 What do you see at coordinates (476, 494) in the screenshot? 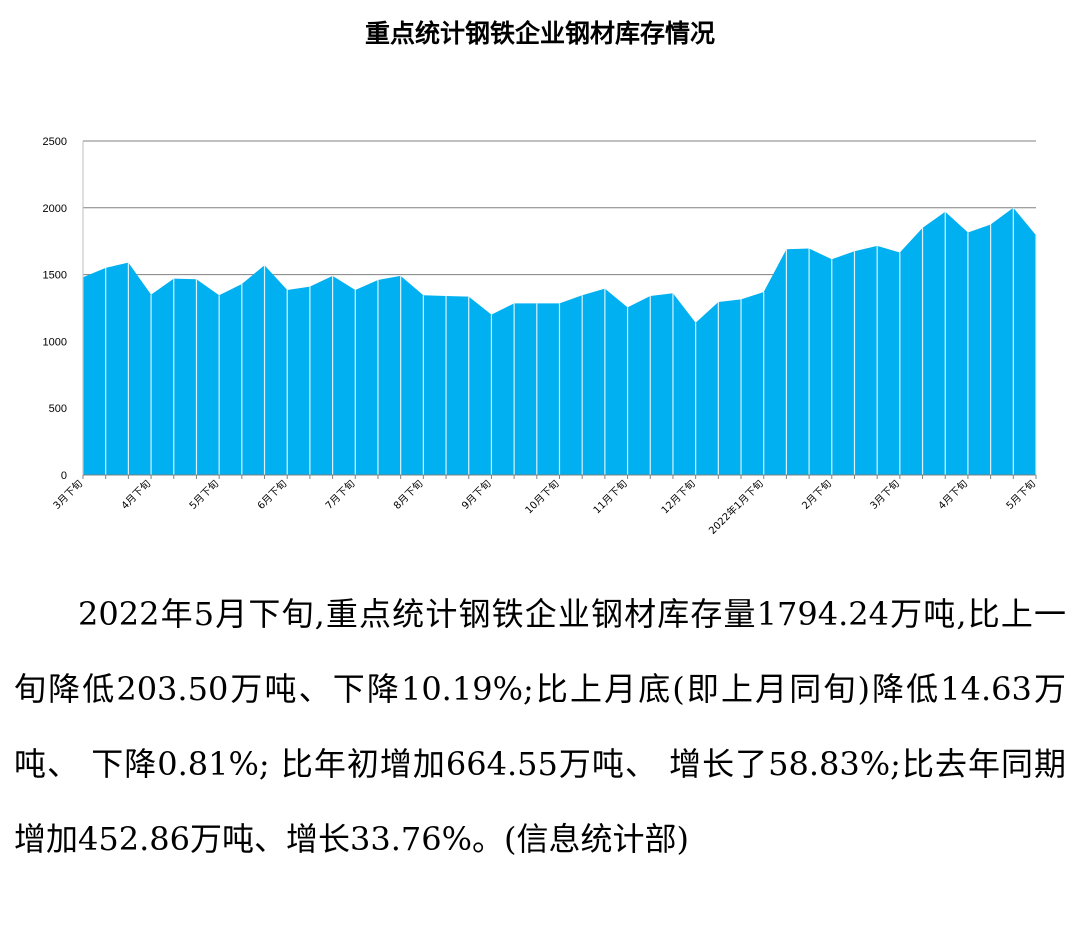
I see `x-tick-label: 9月下旬` at bounding box center [476, 494].